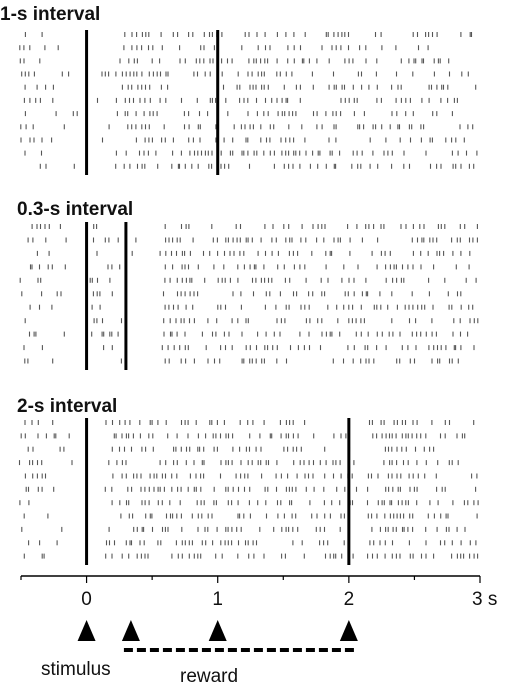 The height and width of the screenshot is (687, 513). I want to click on x-axis: 0 1 2 3 s, so click(258, 592).